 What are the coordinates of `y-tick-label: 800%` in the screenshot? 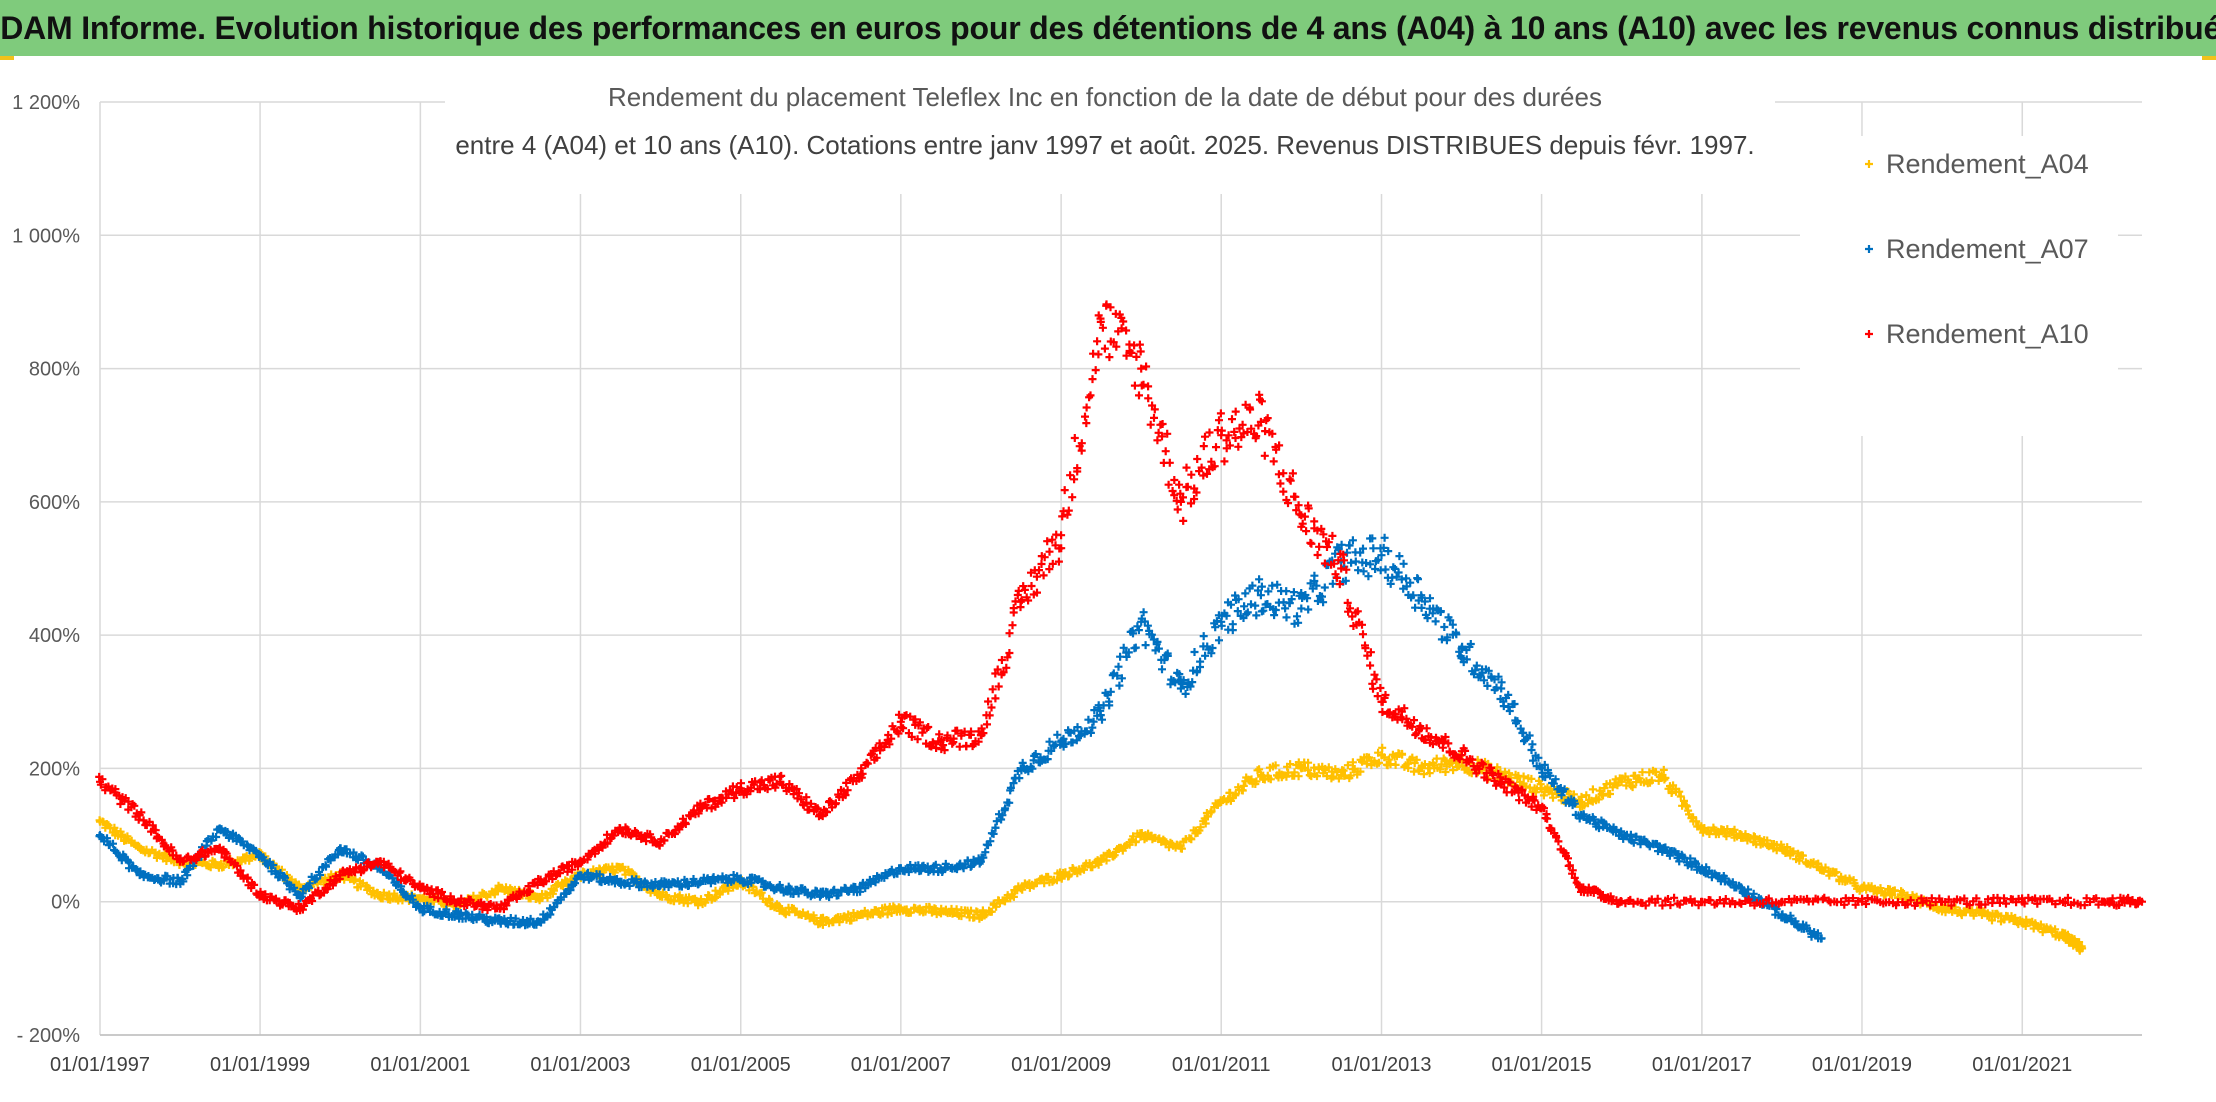 It's located at (54, 370).